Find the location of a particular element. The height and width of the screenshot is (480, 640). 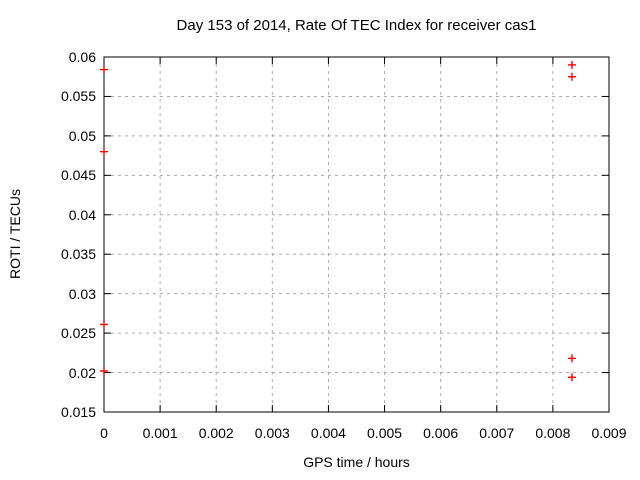

x-tick-label: 0.006 is located at coordinates (441, 433).